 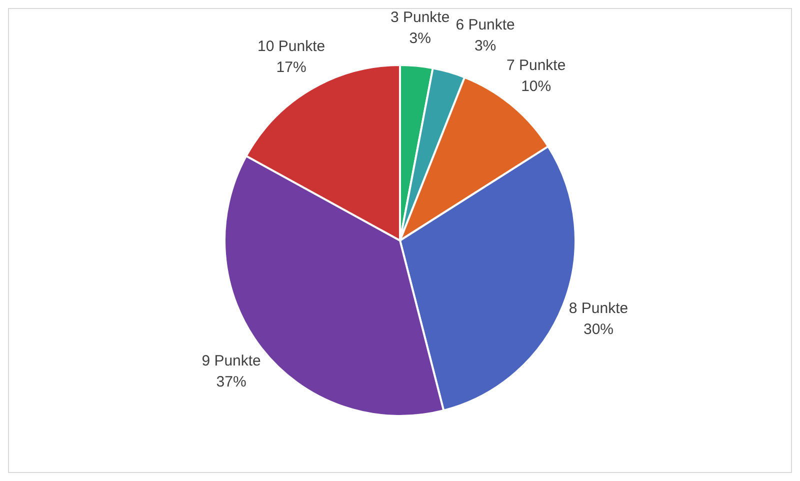 What do you see at coordinates (485, 25) in the screenshot?
I see `slice-label: 6 Punkte` at bounding box center [485, 25].